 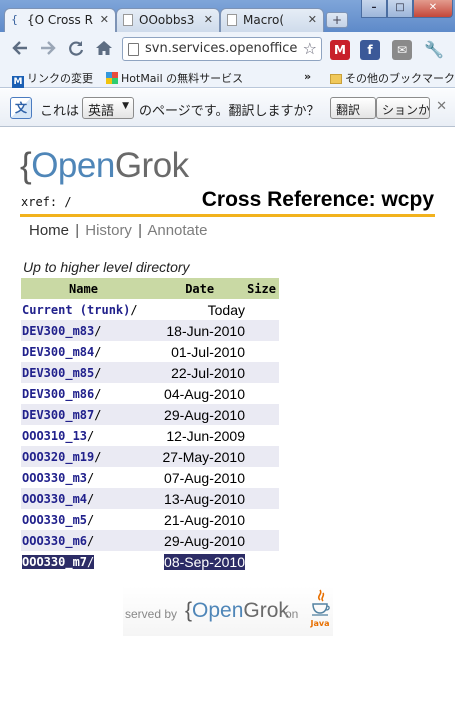 I want to click on directory-link: OOO320_m19, so click(x=58, y=456).